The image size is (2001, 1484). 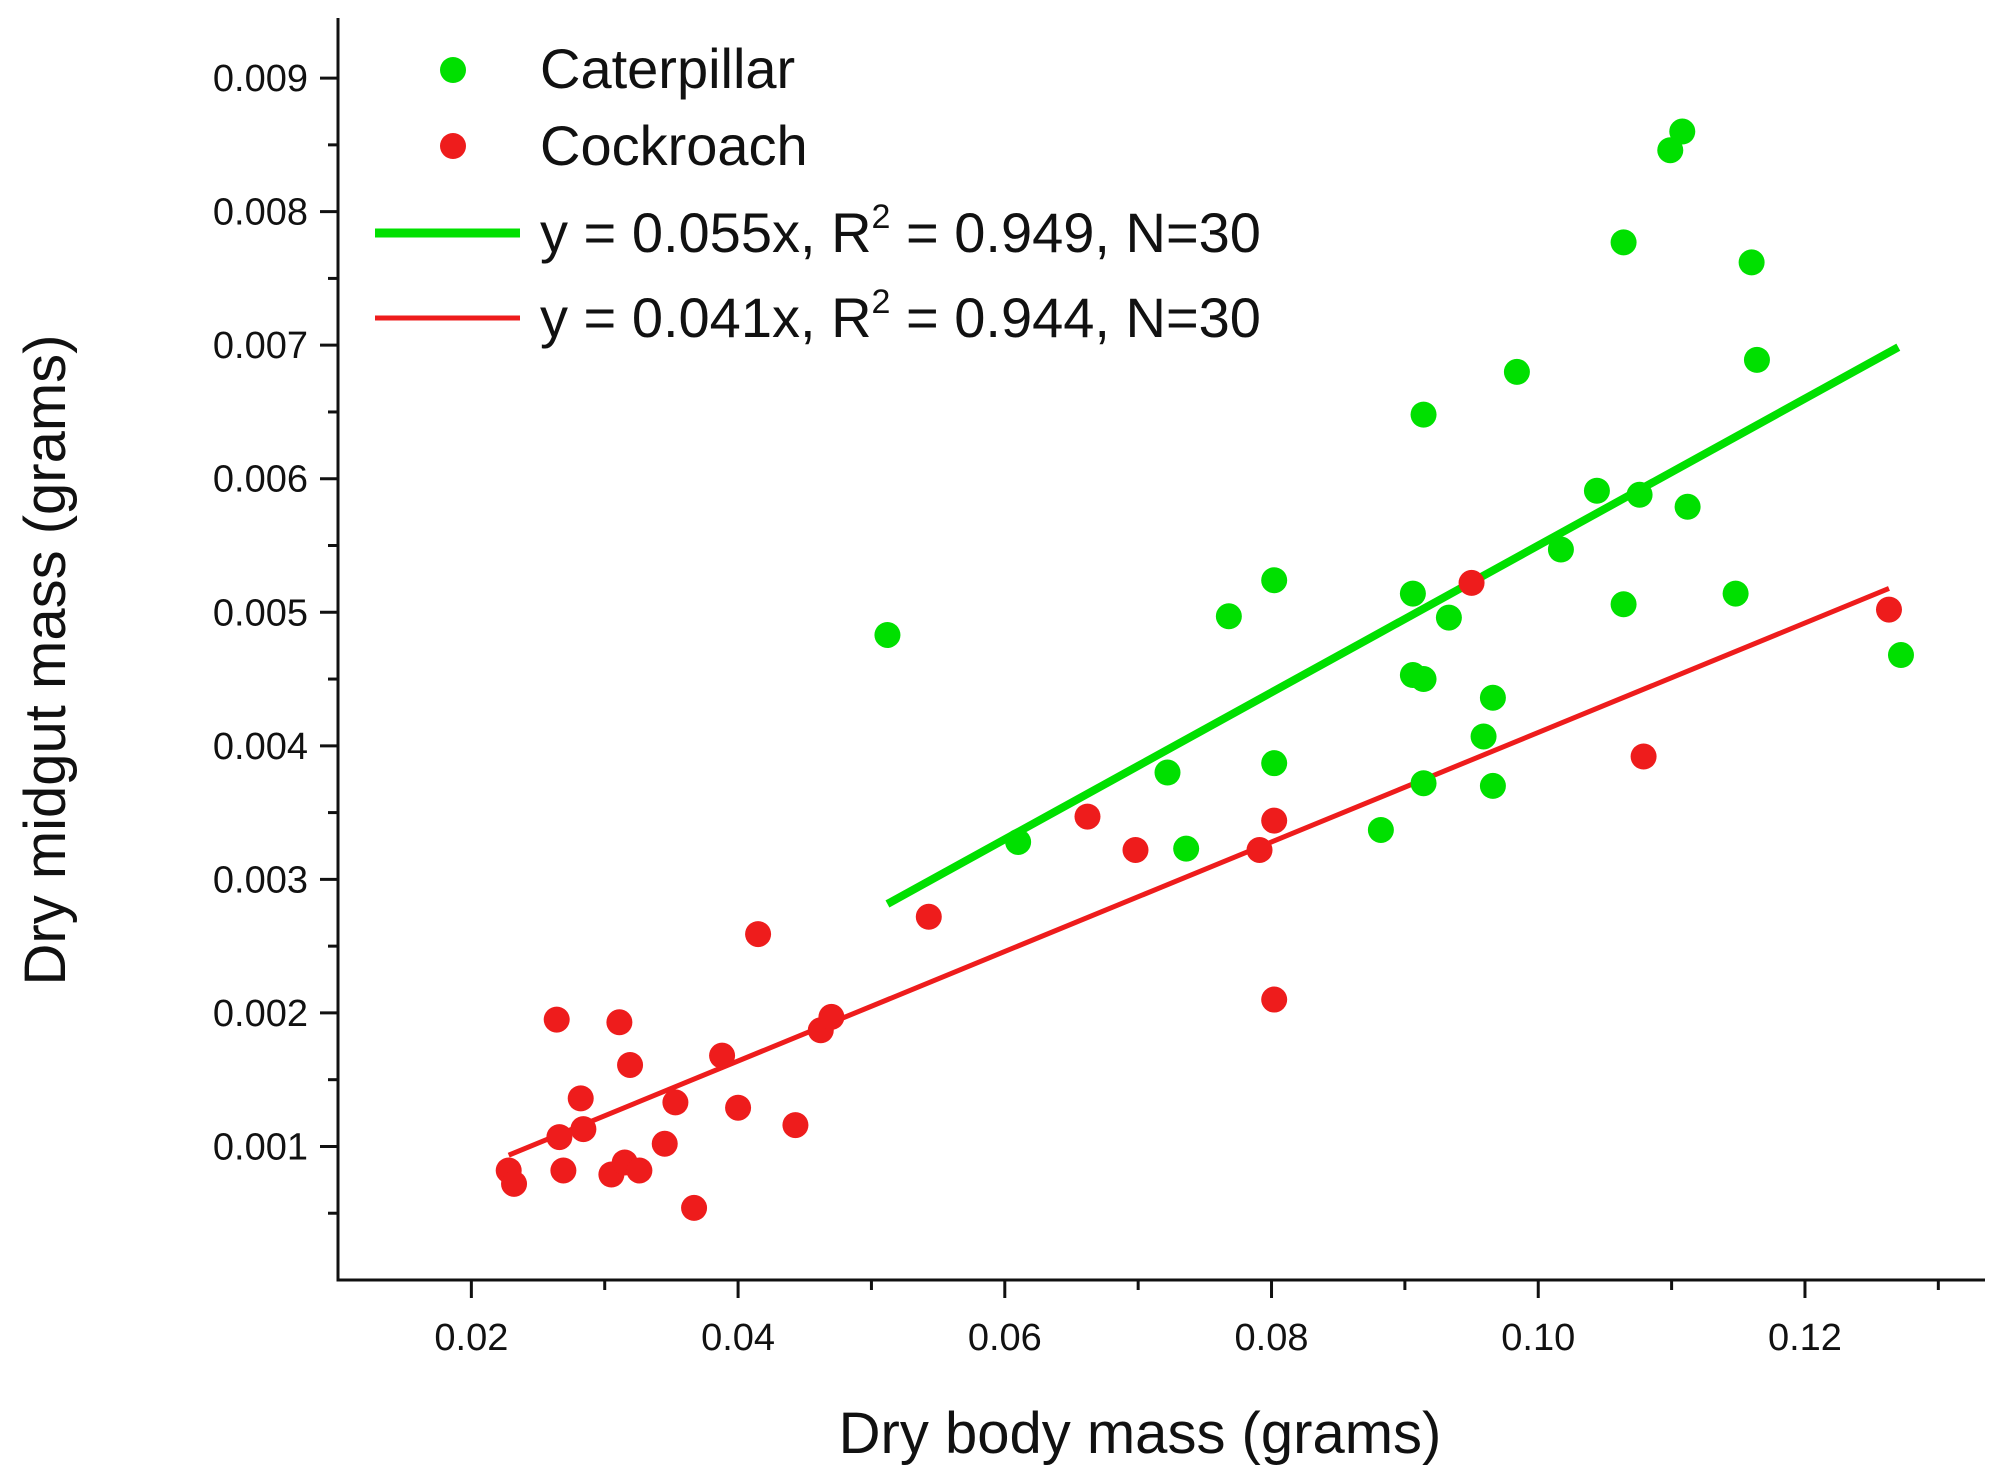 What do you see at coordinates (453, 70) in the screenshot?
I see `legend-marker-caterpillar` at bounding box center [453, 70].